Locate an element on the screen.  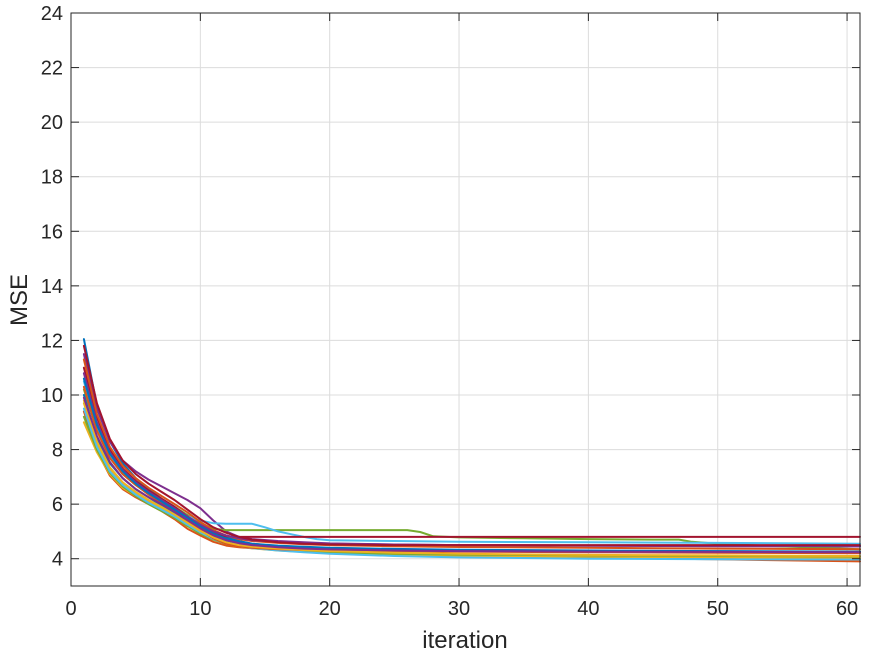
x-tick-label: 10 is located at coordinates (200, 609).